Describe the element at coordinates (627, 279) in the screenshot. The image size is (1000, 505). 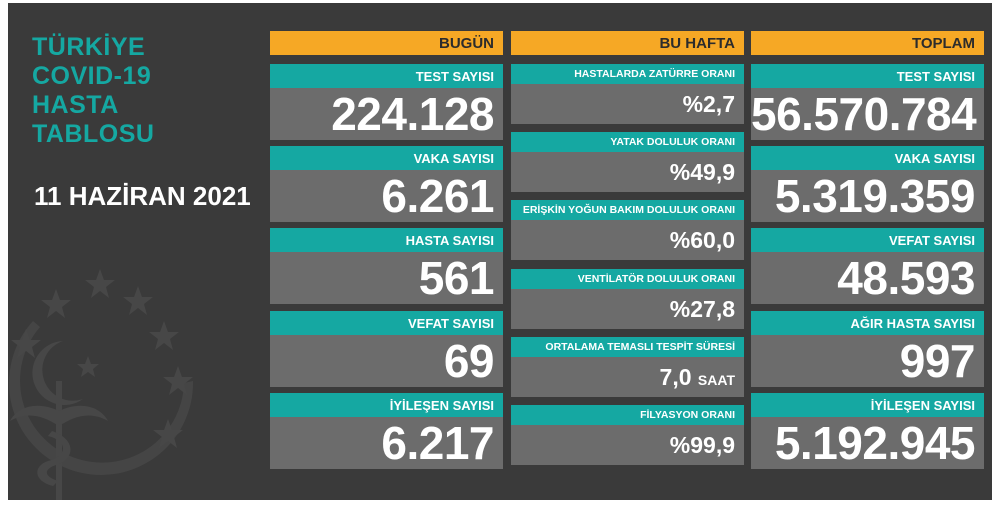
I see `rate-label: VENTİLATÖR DOLULUK ORANI` at that location.